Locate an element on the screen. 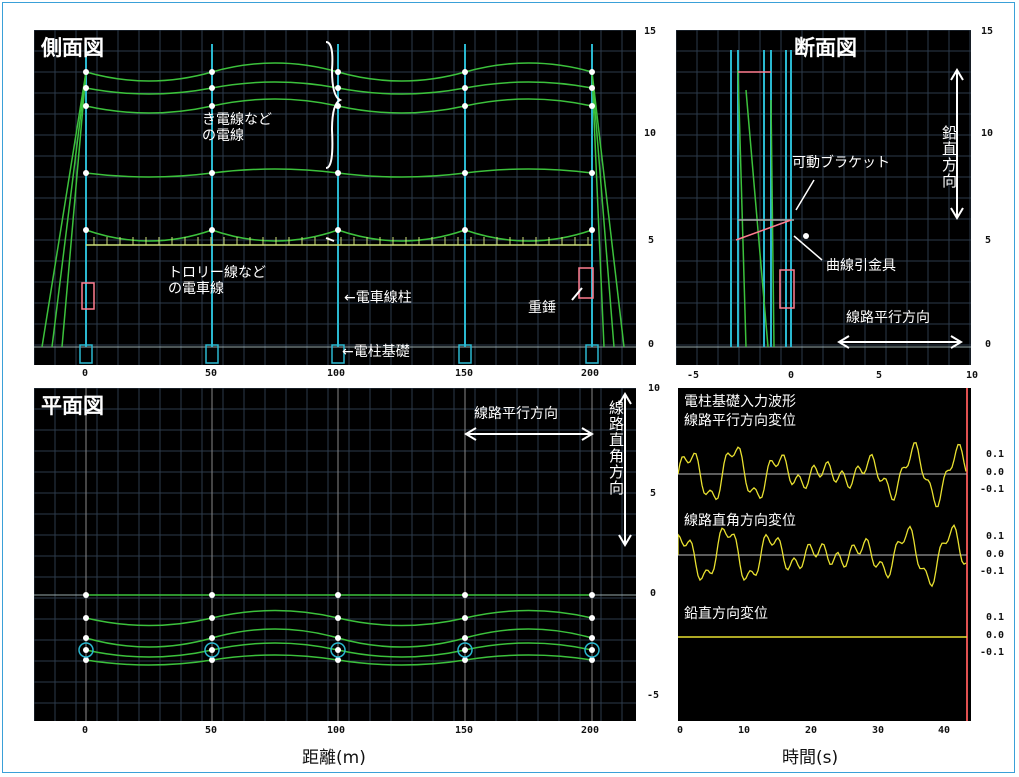  bracket-arrow is located at coordinates (805, 195).